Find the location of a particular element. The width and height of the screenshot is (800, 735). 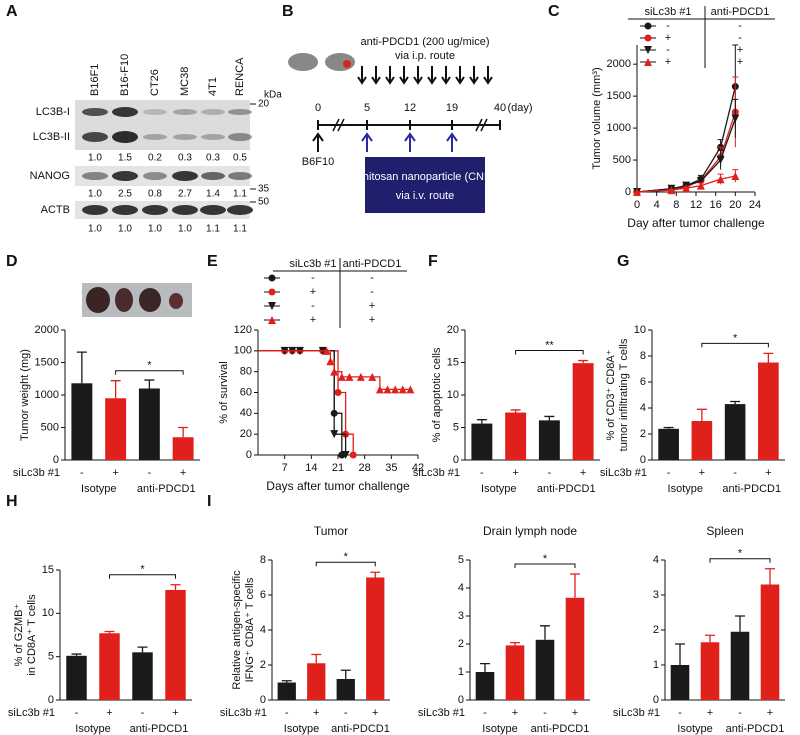

chart-title: Tumor is located at coordinates (331, 531).